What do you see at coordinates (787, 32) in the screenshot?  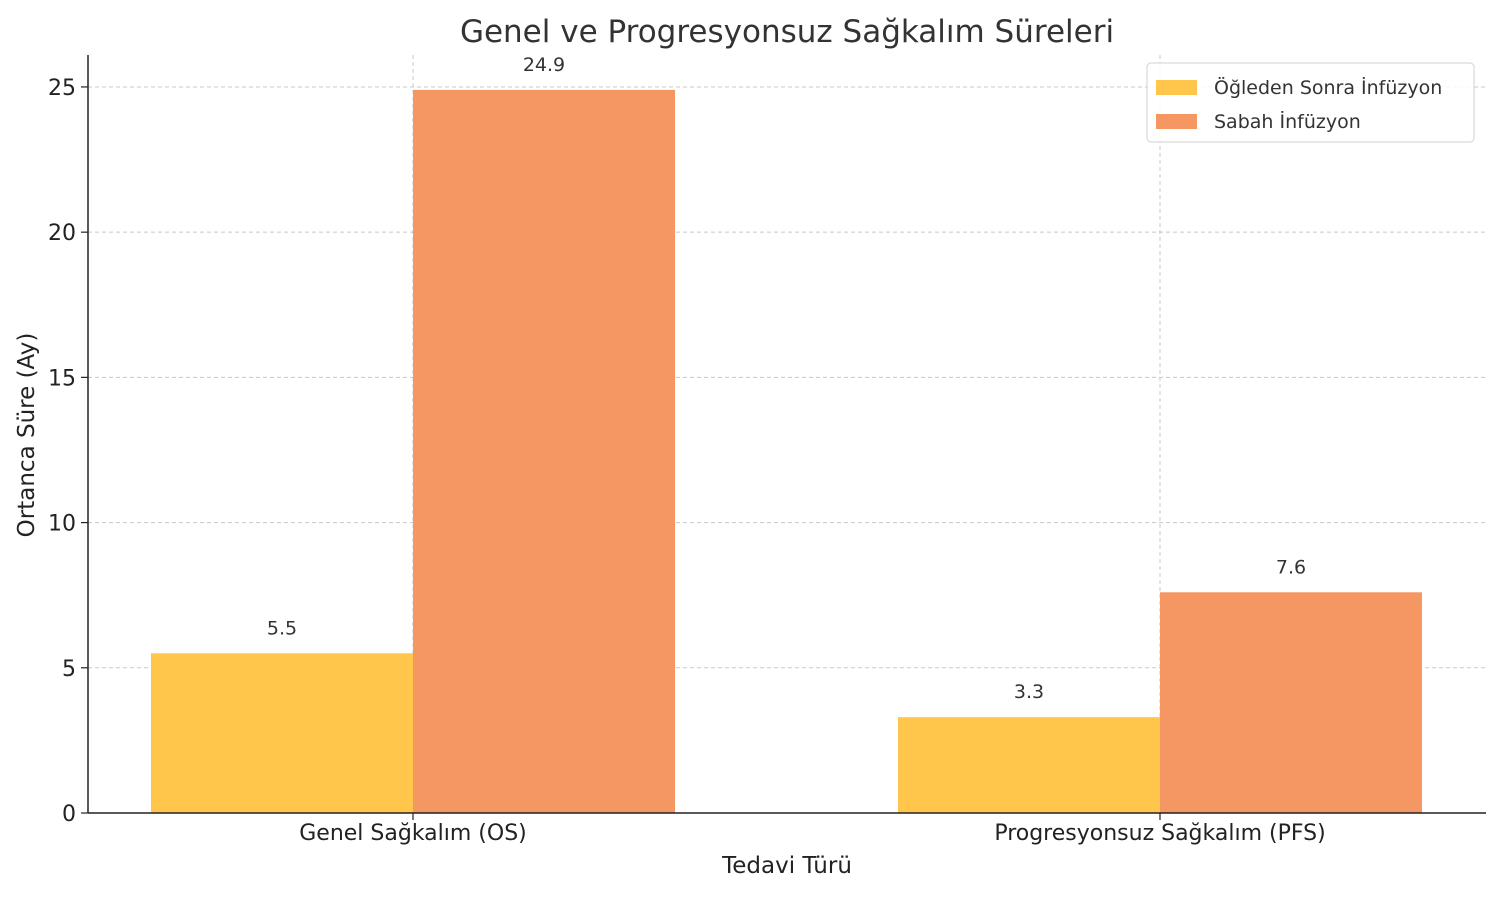 I see `chart-title: Genel ve Progresyonsuz Sağkalım Süreleri` at bounding box center [787, 32].